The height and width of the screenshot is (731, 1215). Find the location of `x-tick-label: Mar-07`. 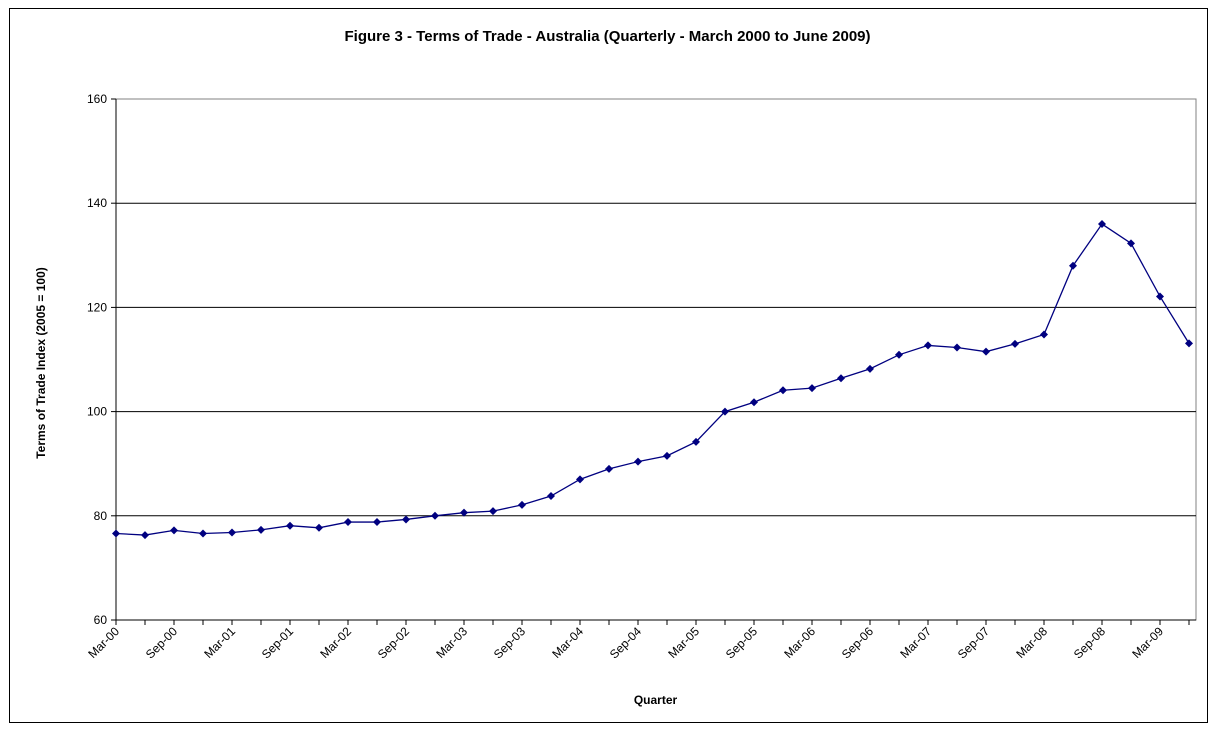

x-tick-label: Mar-07 is located at coordinates (915, 642).